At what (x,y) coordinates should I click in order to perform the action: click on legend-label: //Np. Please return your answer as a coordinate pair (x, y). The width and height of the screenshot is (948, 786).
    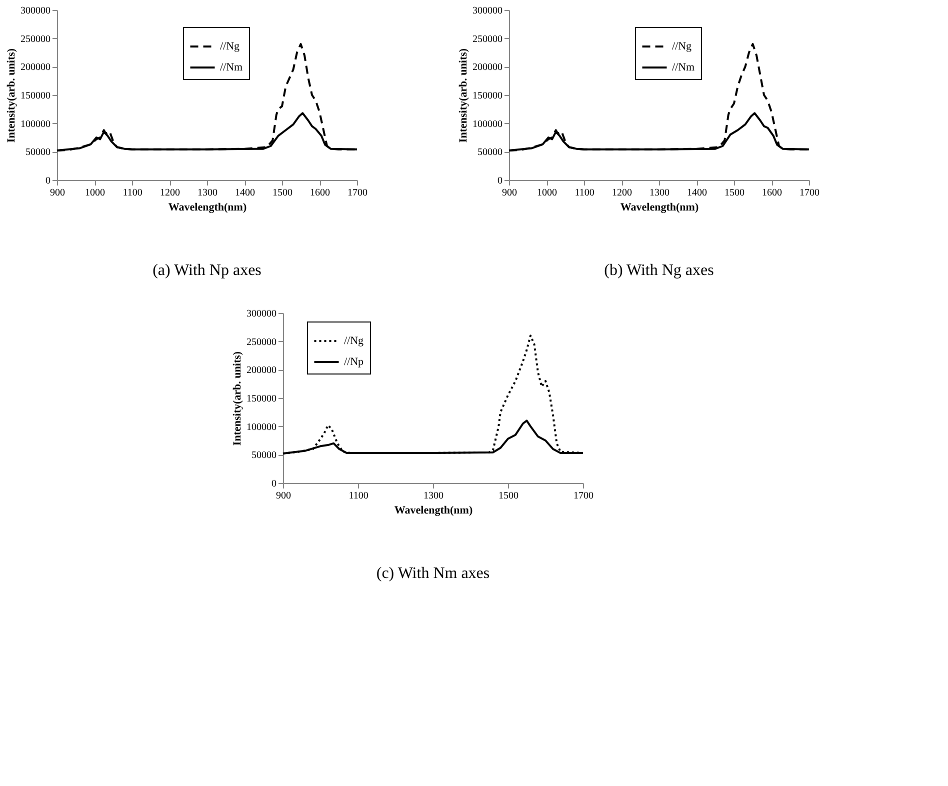
    Looking at the image, I should click on (354, 362).